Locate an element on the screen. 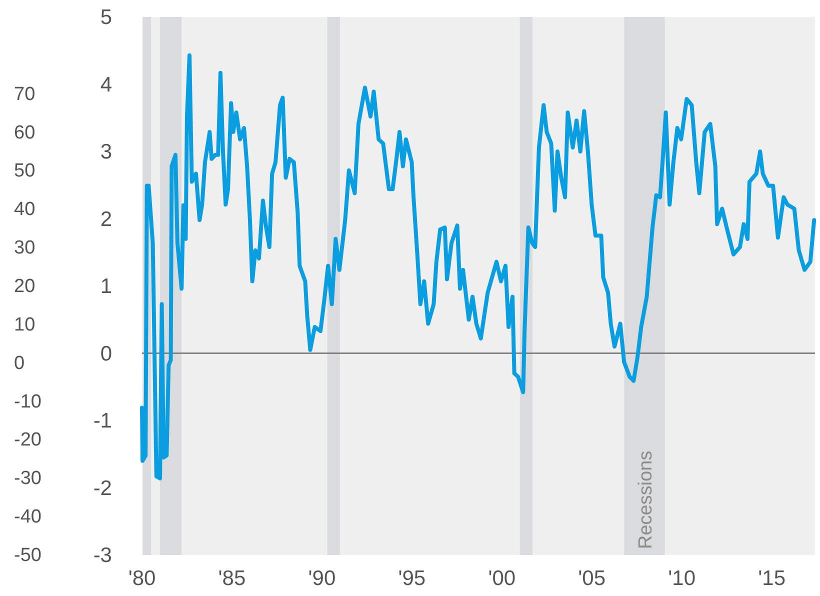 This screenshot has height=596, width=820. x-tick-label: '05 is located at coordinates (592, 578).